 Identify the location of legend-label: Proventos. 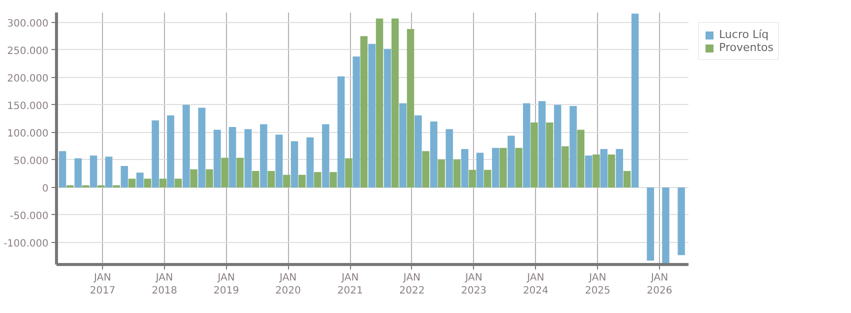
(746, 47).